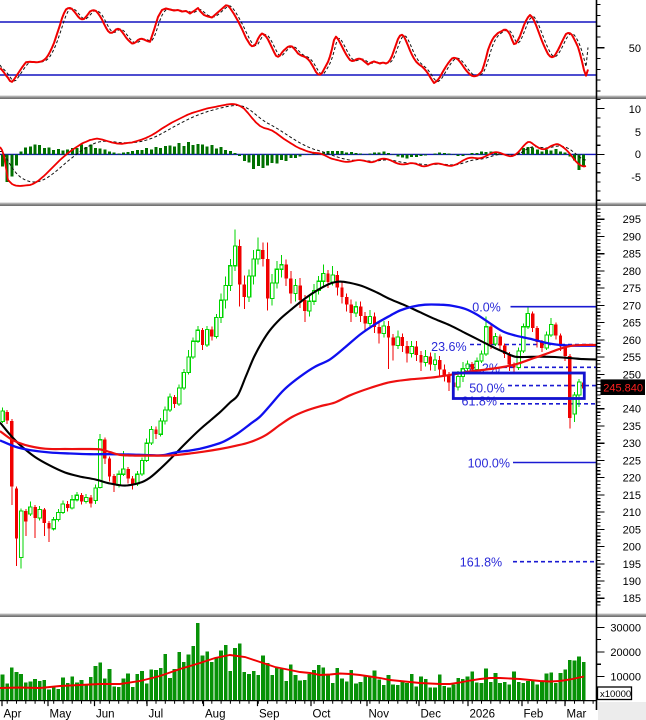 This screenshot has width=646, height=720. Describe the element at coordinates (638, 133) in the screenshot. I see `svg-text: 5` at that location.